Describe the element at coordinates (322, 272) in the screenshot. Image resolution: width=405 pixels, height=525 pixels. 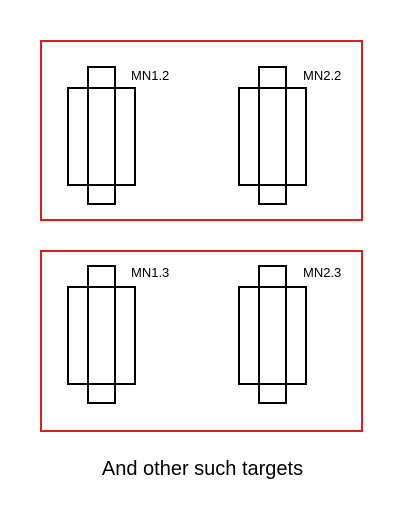
I see `transistor-label-mn2-3: MN2.3` at that location.